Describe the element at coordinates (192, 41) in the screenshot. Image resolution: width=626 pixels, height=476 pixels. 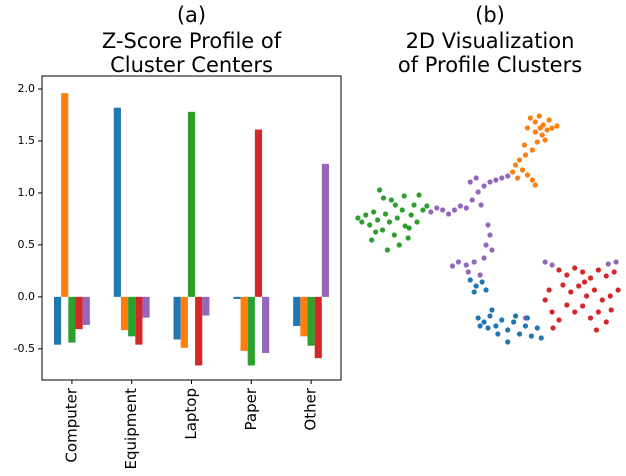
I see `chart-title: Z-Score Profile of` at that location.